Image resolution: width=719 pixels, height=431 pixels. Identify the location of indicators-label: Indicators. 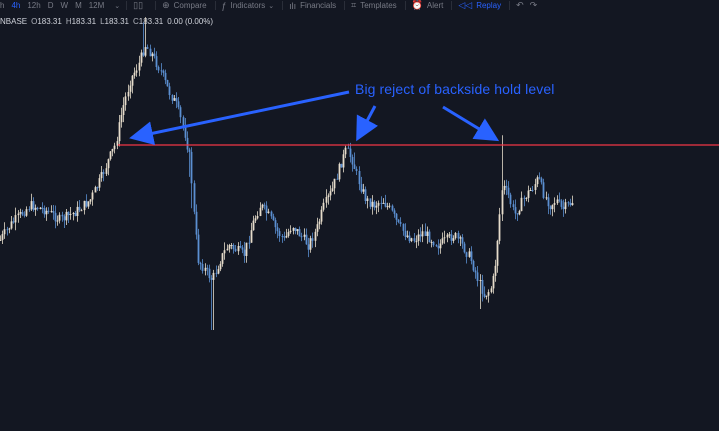
(248, 5).